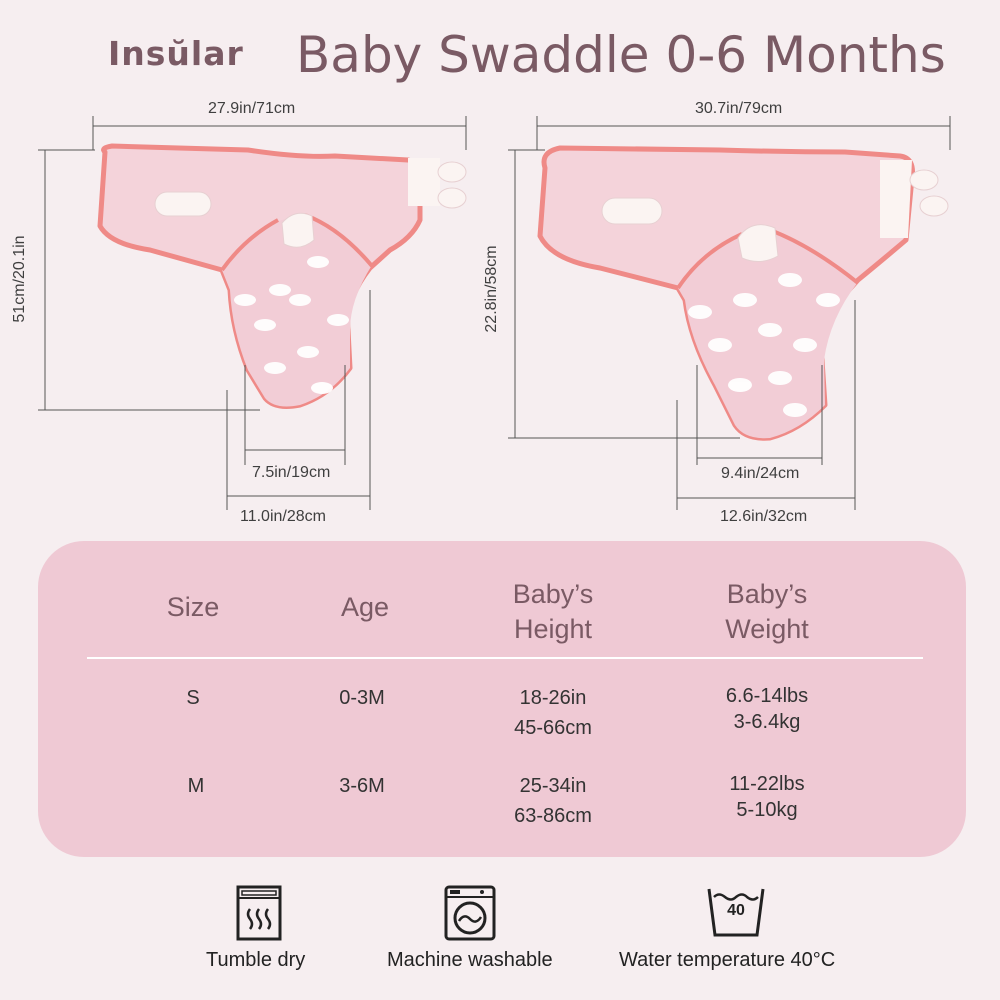  Describe the element at coordinates (553, 698) in the screenshot. I see `row-s-height-in: 18-26in` at that location.